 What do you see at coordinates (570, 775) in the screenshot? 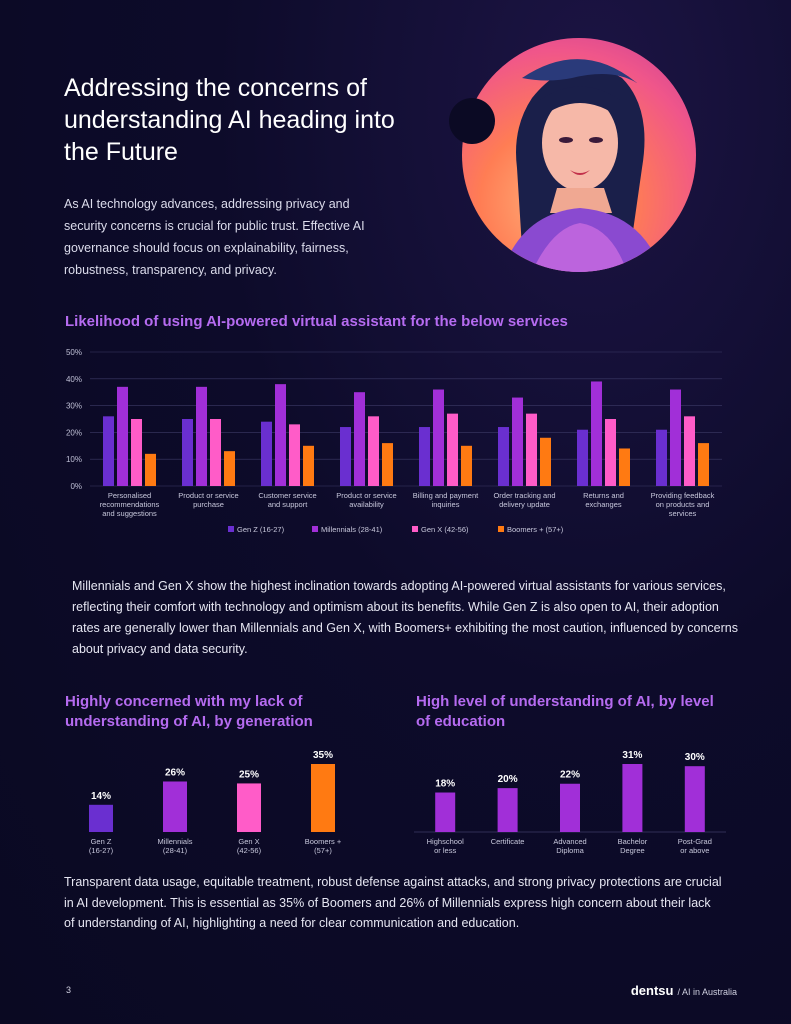
I see `data-label: 22%` at bounding box center [570, 775].